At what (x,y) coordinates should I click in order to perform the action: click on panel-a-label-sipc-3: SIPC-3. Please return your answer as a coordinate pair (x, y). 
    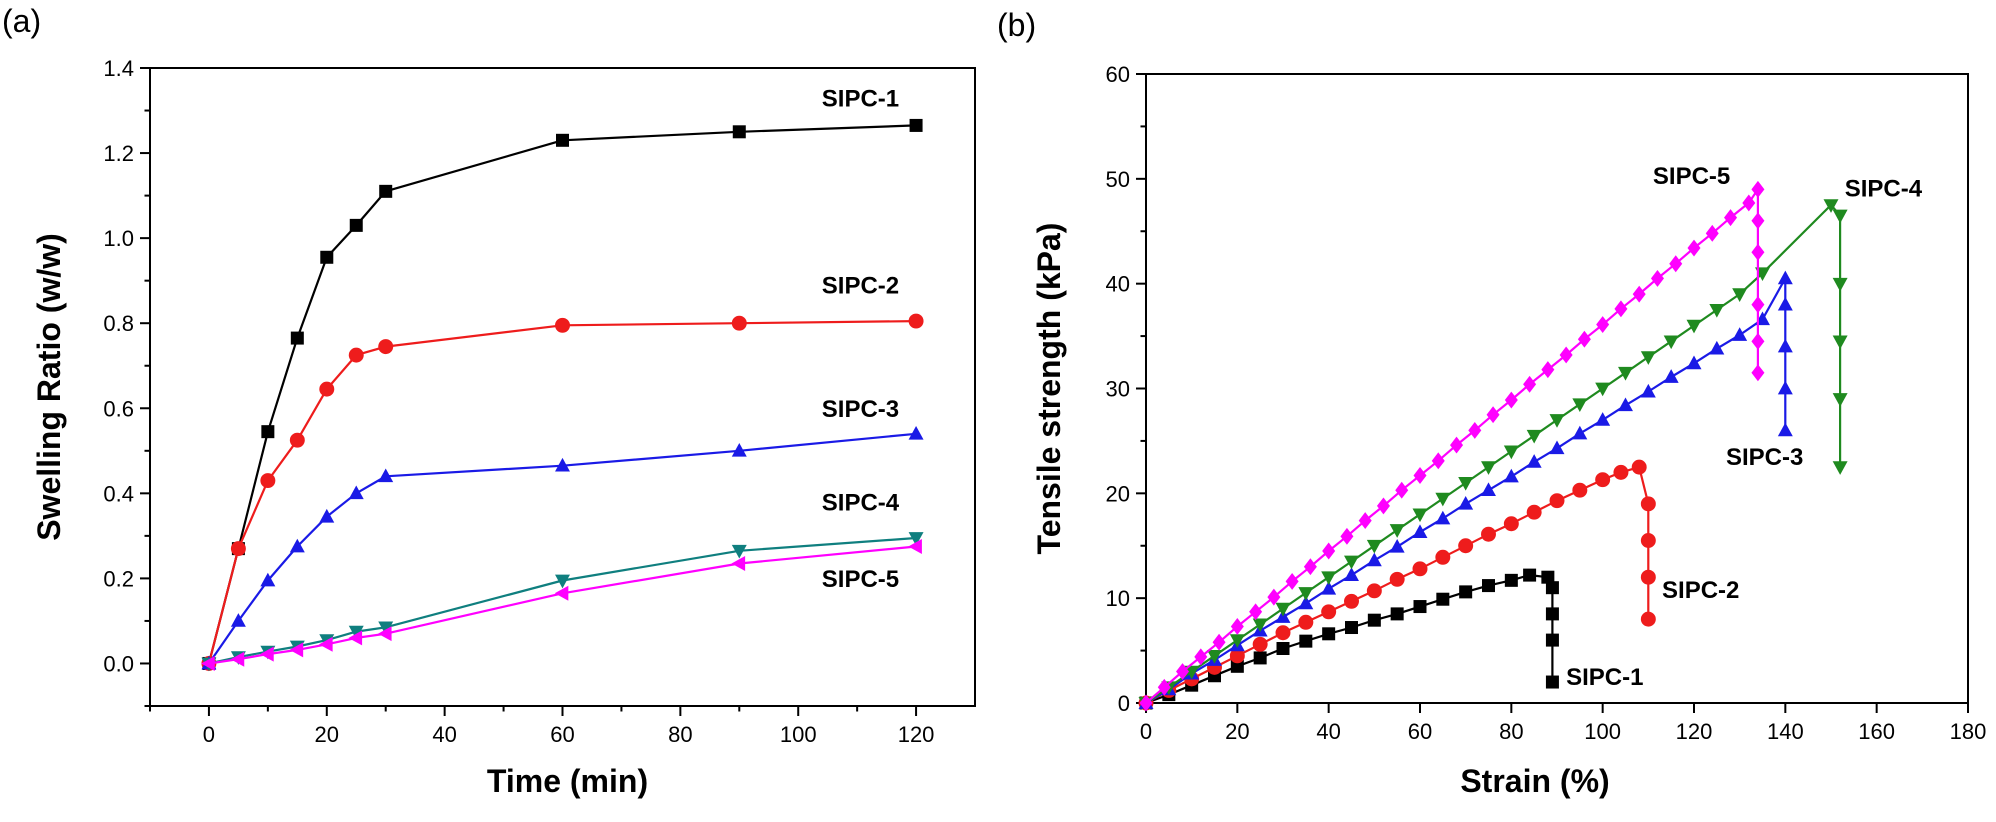
    Looking at the image, I should click on (860, 409).